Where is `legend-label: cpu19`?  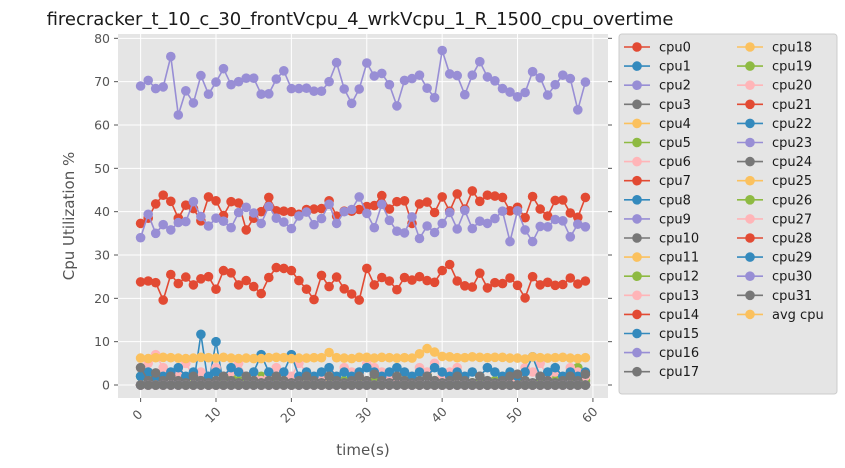 legend-label: cpu19 is located at coordinates (792, 67).